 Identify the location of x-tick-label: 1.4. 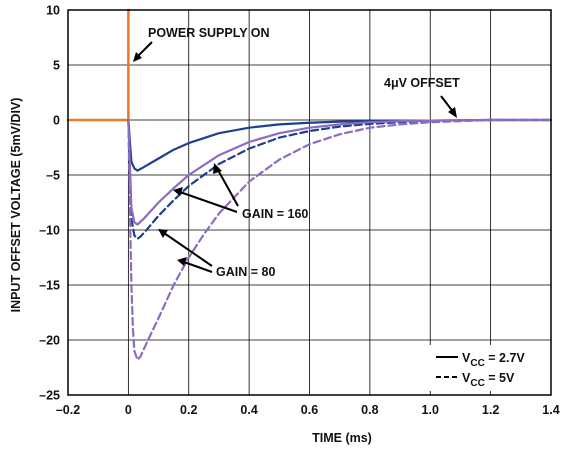
(550, 410).